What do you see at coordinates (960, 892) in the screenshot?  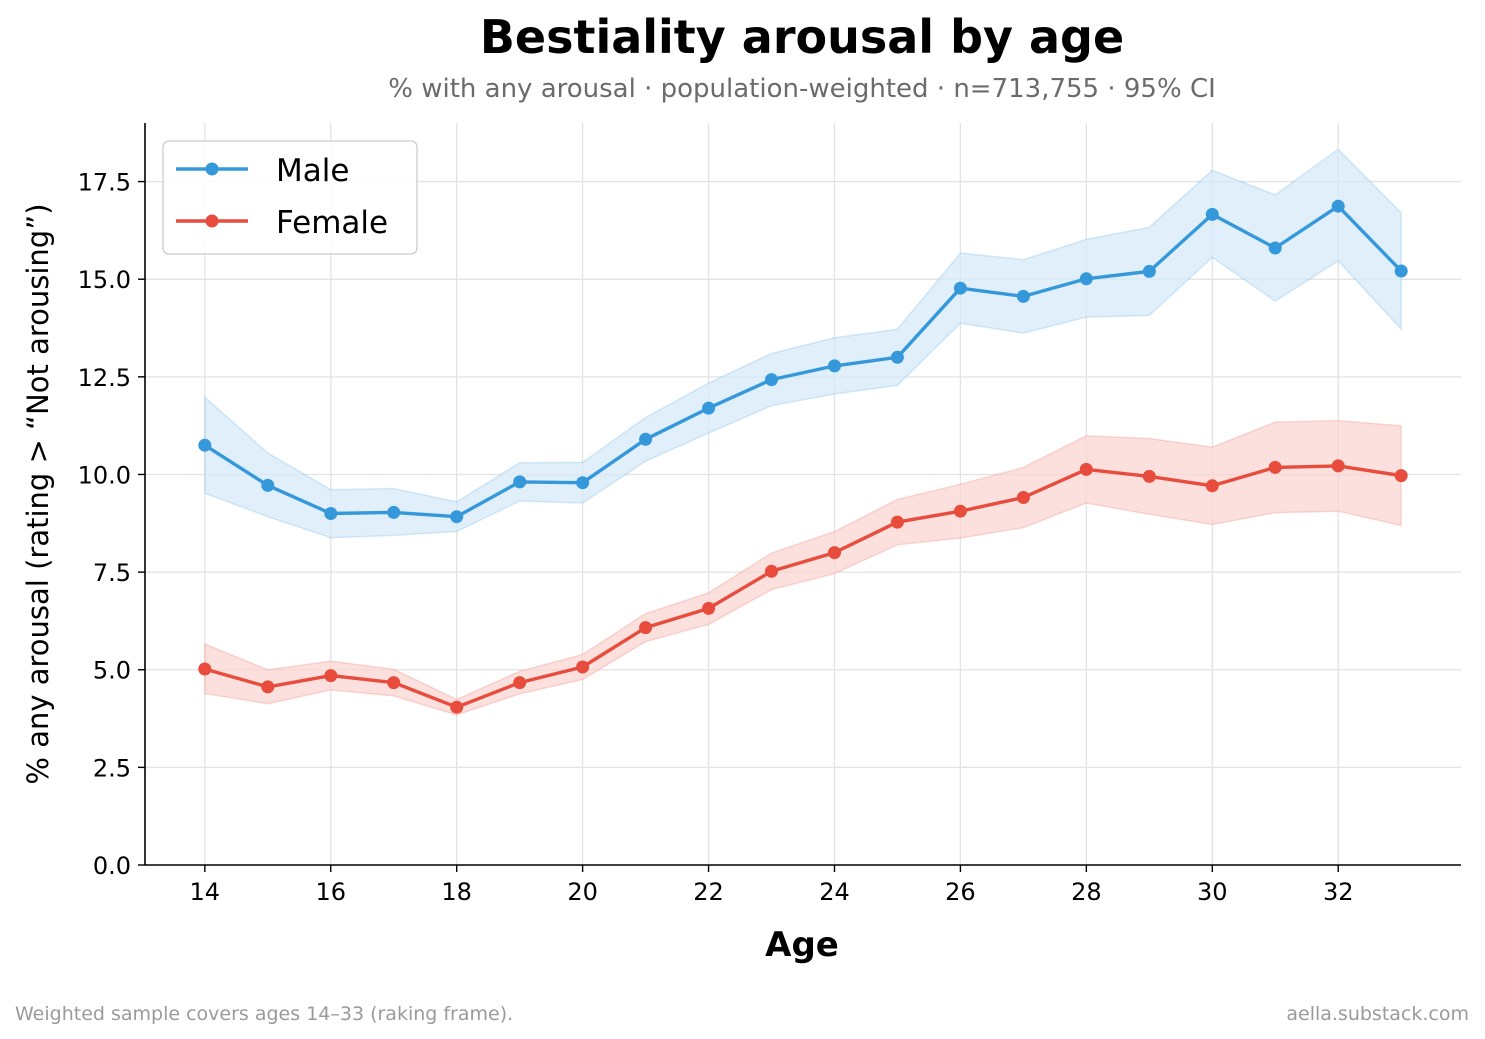 I see `x-tick-label: 26` at bounding box center [960, 892].